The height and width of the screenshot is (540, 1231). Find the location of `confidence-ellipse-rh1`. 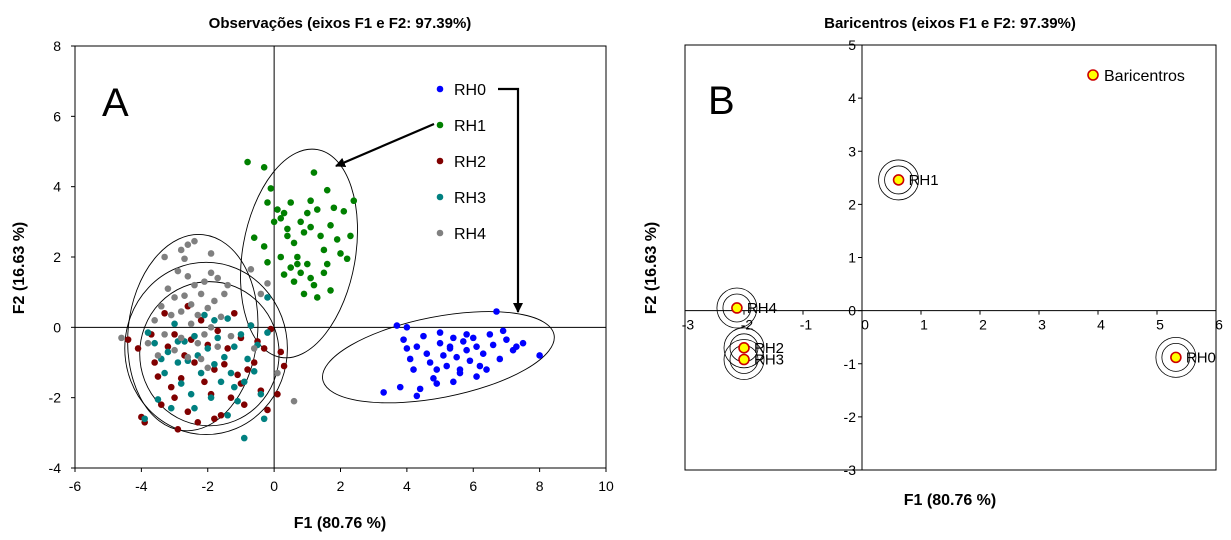

confidence-ellipse-rh1 is located at coordinates (299, 253).